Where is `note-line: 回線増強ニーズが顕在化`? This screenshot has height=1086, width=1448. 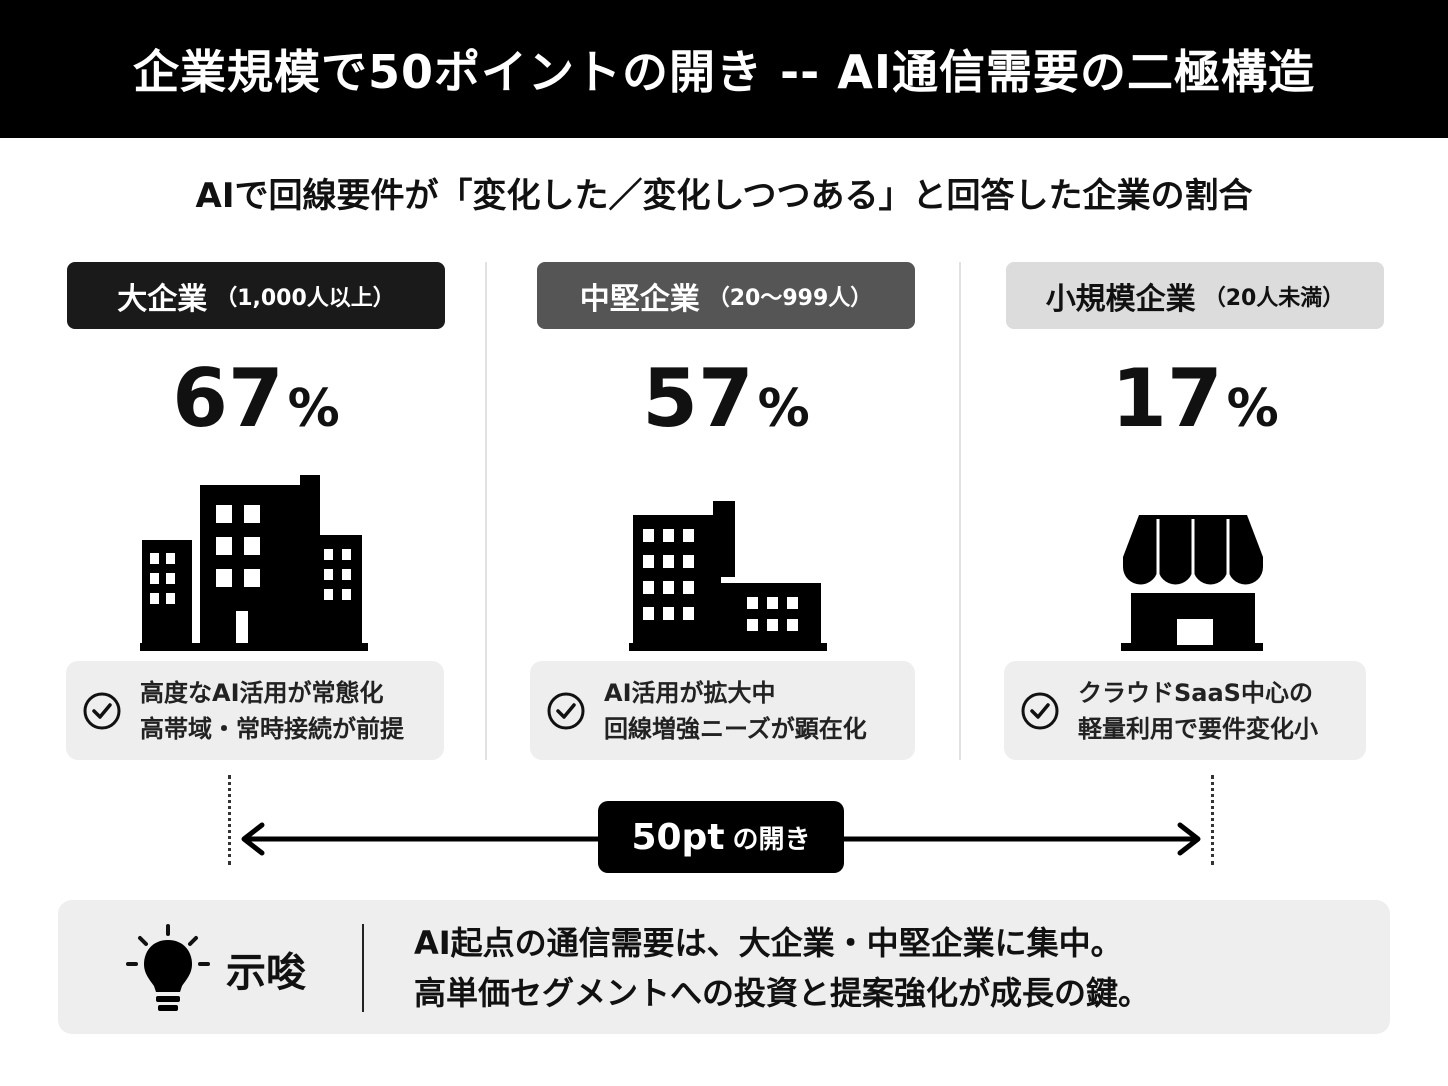 note-line: 回線増強ニーズが顕在化 is located at coordinates (735, 728).